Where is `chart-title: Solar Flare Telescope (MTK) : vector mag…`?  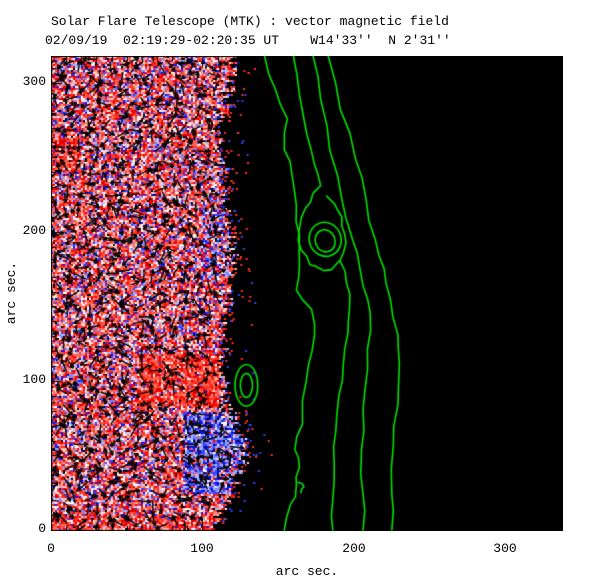 chart-title: Solar Flare Telescope (MTK) : vector mag… is located at coordinates (250, 21).